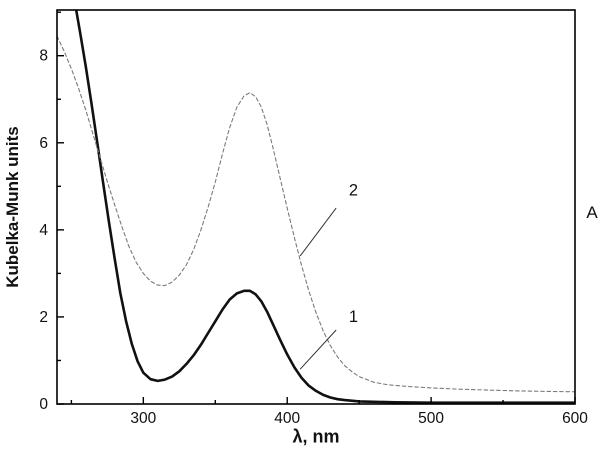 The width and height of the screenshot is (605, 462). I want to click on right-axis-label: A, so click(592, 212).